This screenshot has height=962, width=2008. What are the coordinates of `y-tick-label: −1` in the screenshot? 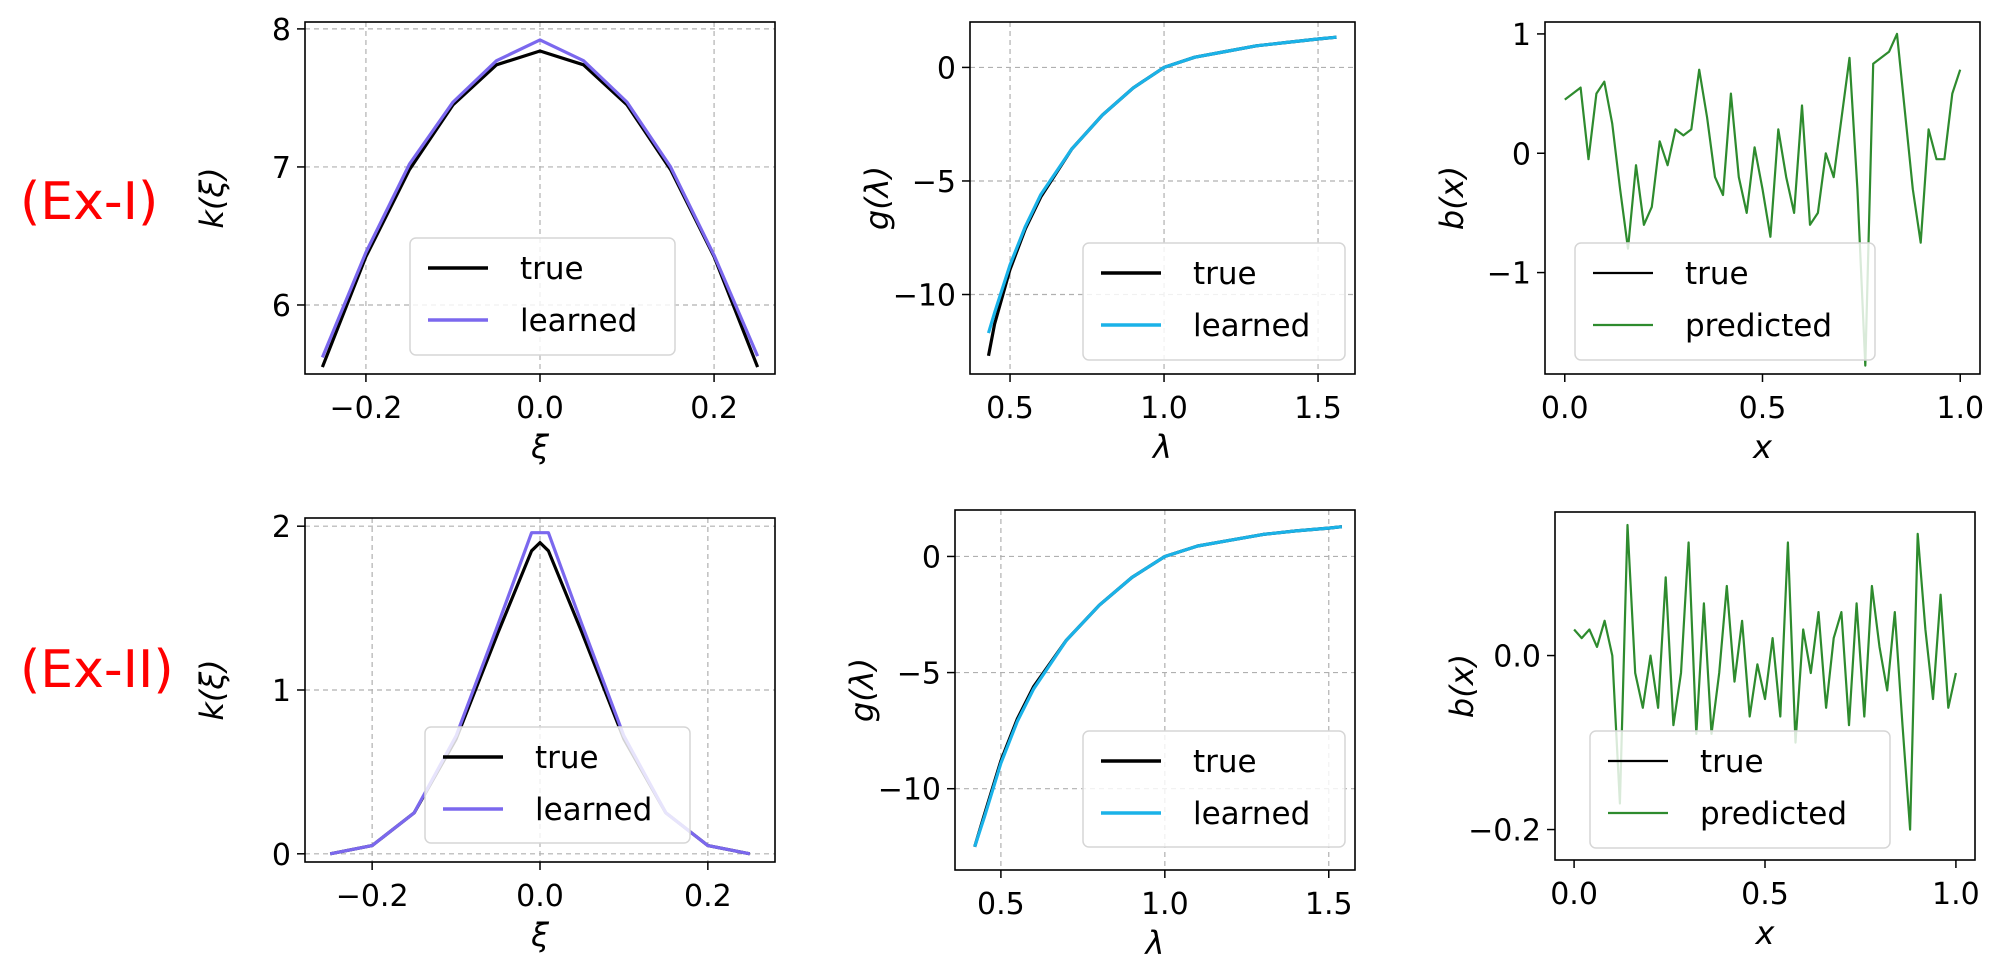 It's located at (1509, 274).